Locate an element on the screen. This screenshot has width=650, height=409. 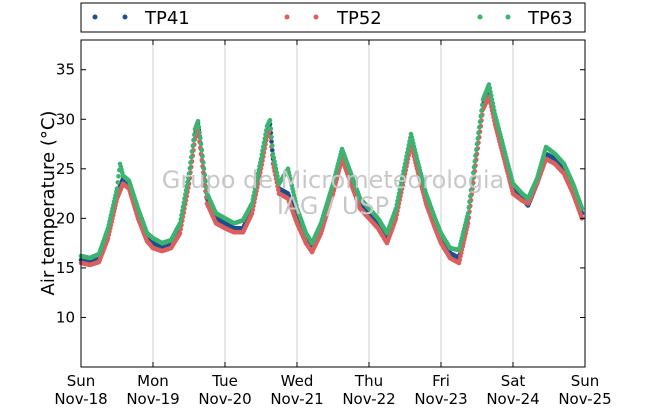
legend-marker-tp52 is located at coordinates (316, 17).